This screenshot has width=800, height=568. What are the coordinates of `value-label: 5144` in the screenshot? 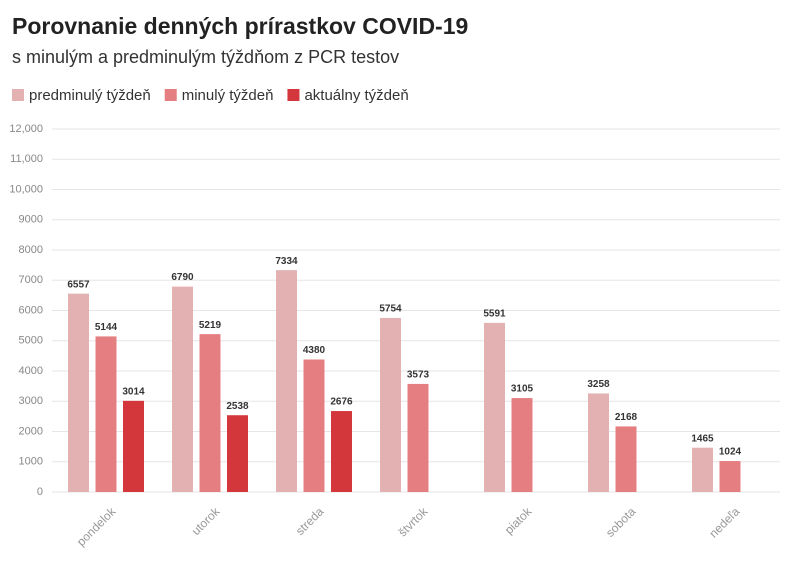 It's located at (106, 327).